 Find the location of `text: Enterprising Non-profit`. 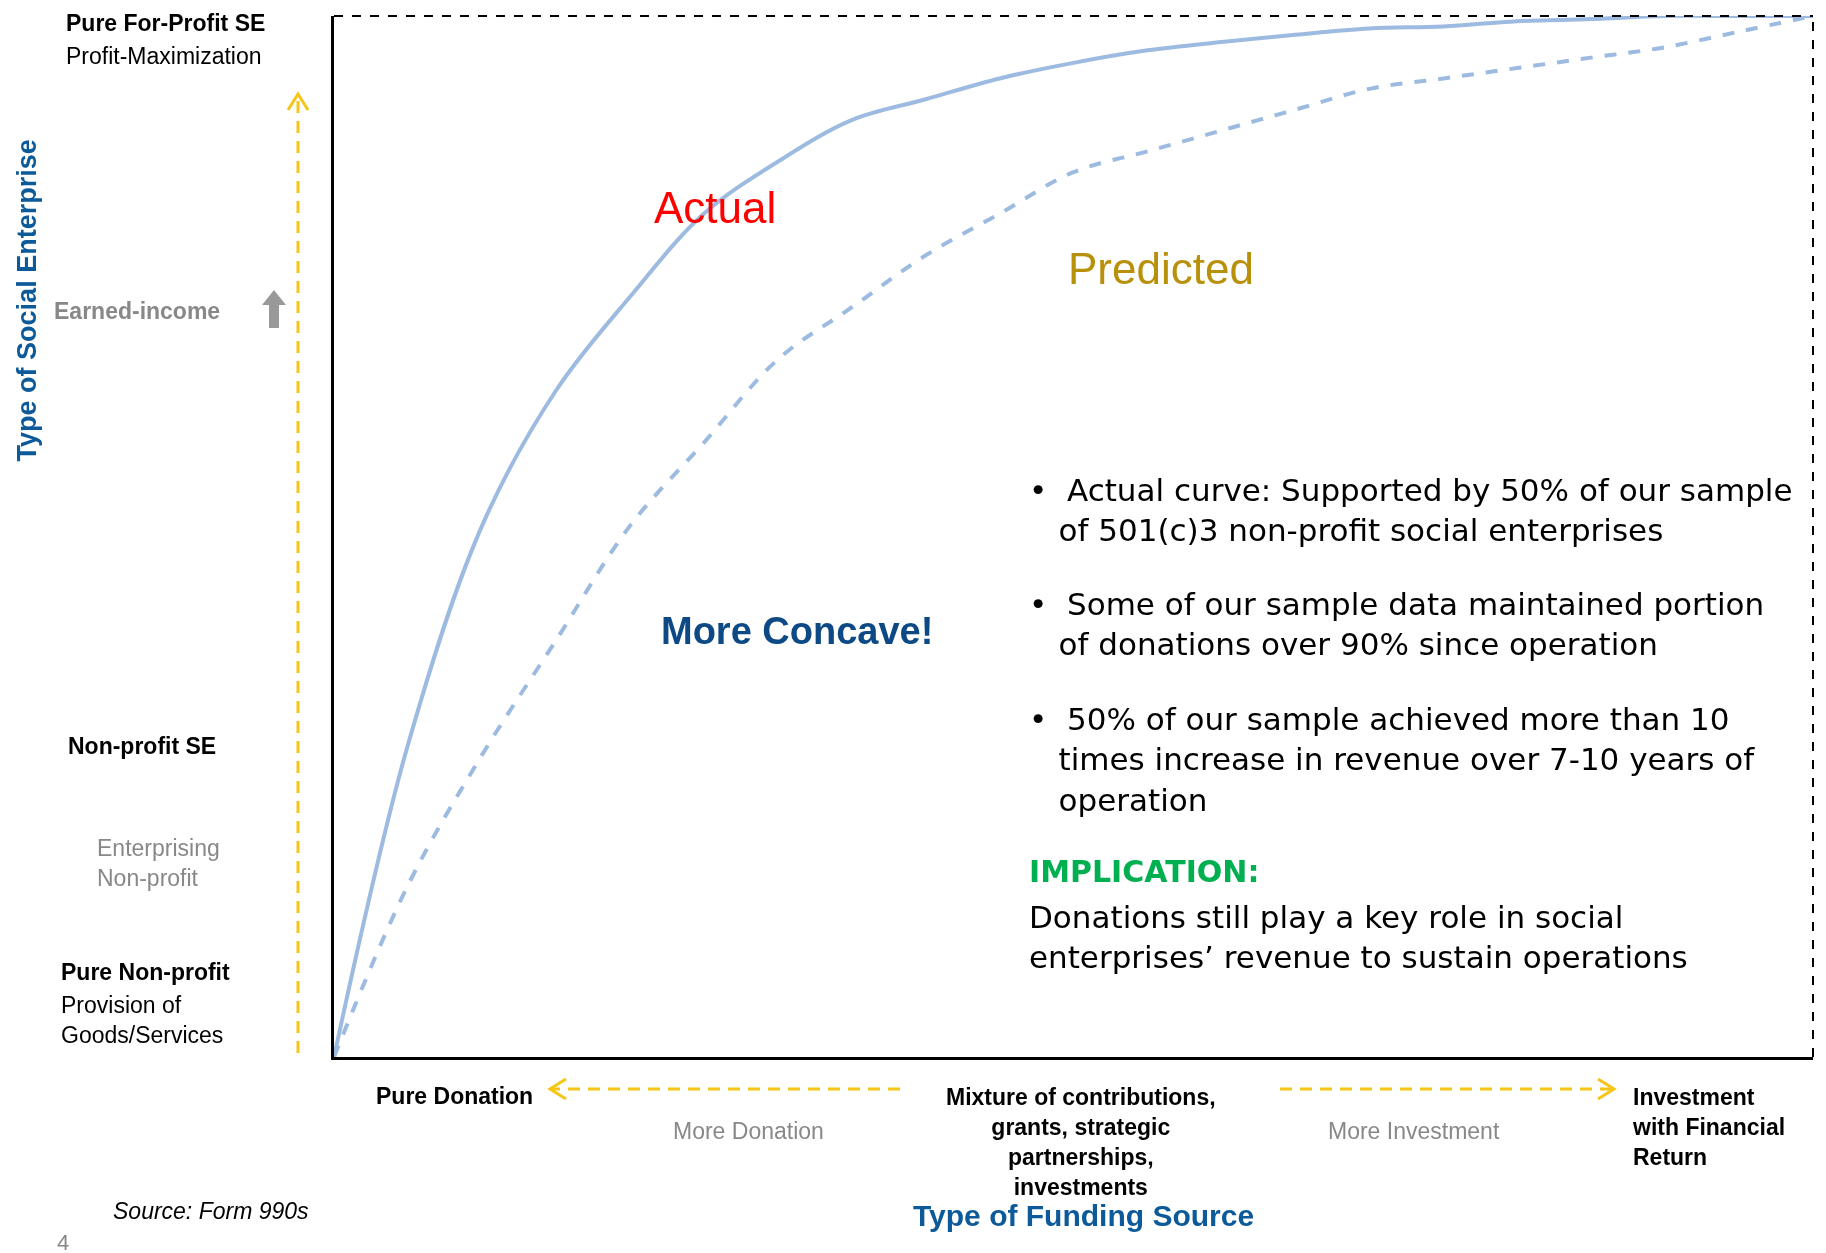

text: Enterprising Non-profit is located at coordinates (158, 863).